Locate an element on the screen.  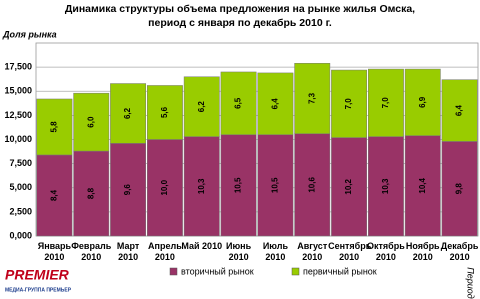
value-label: 10,4 is located at coordinates (422, 185).